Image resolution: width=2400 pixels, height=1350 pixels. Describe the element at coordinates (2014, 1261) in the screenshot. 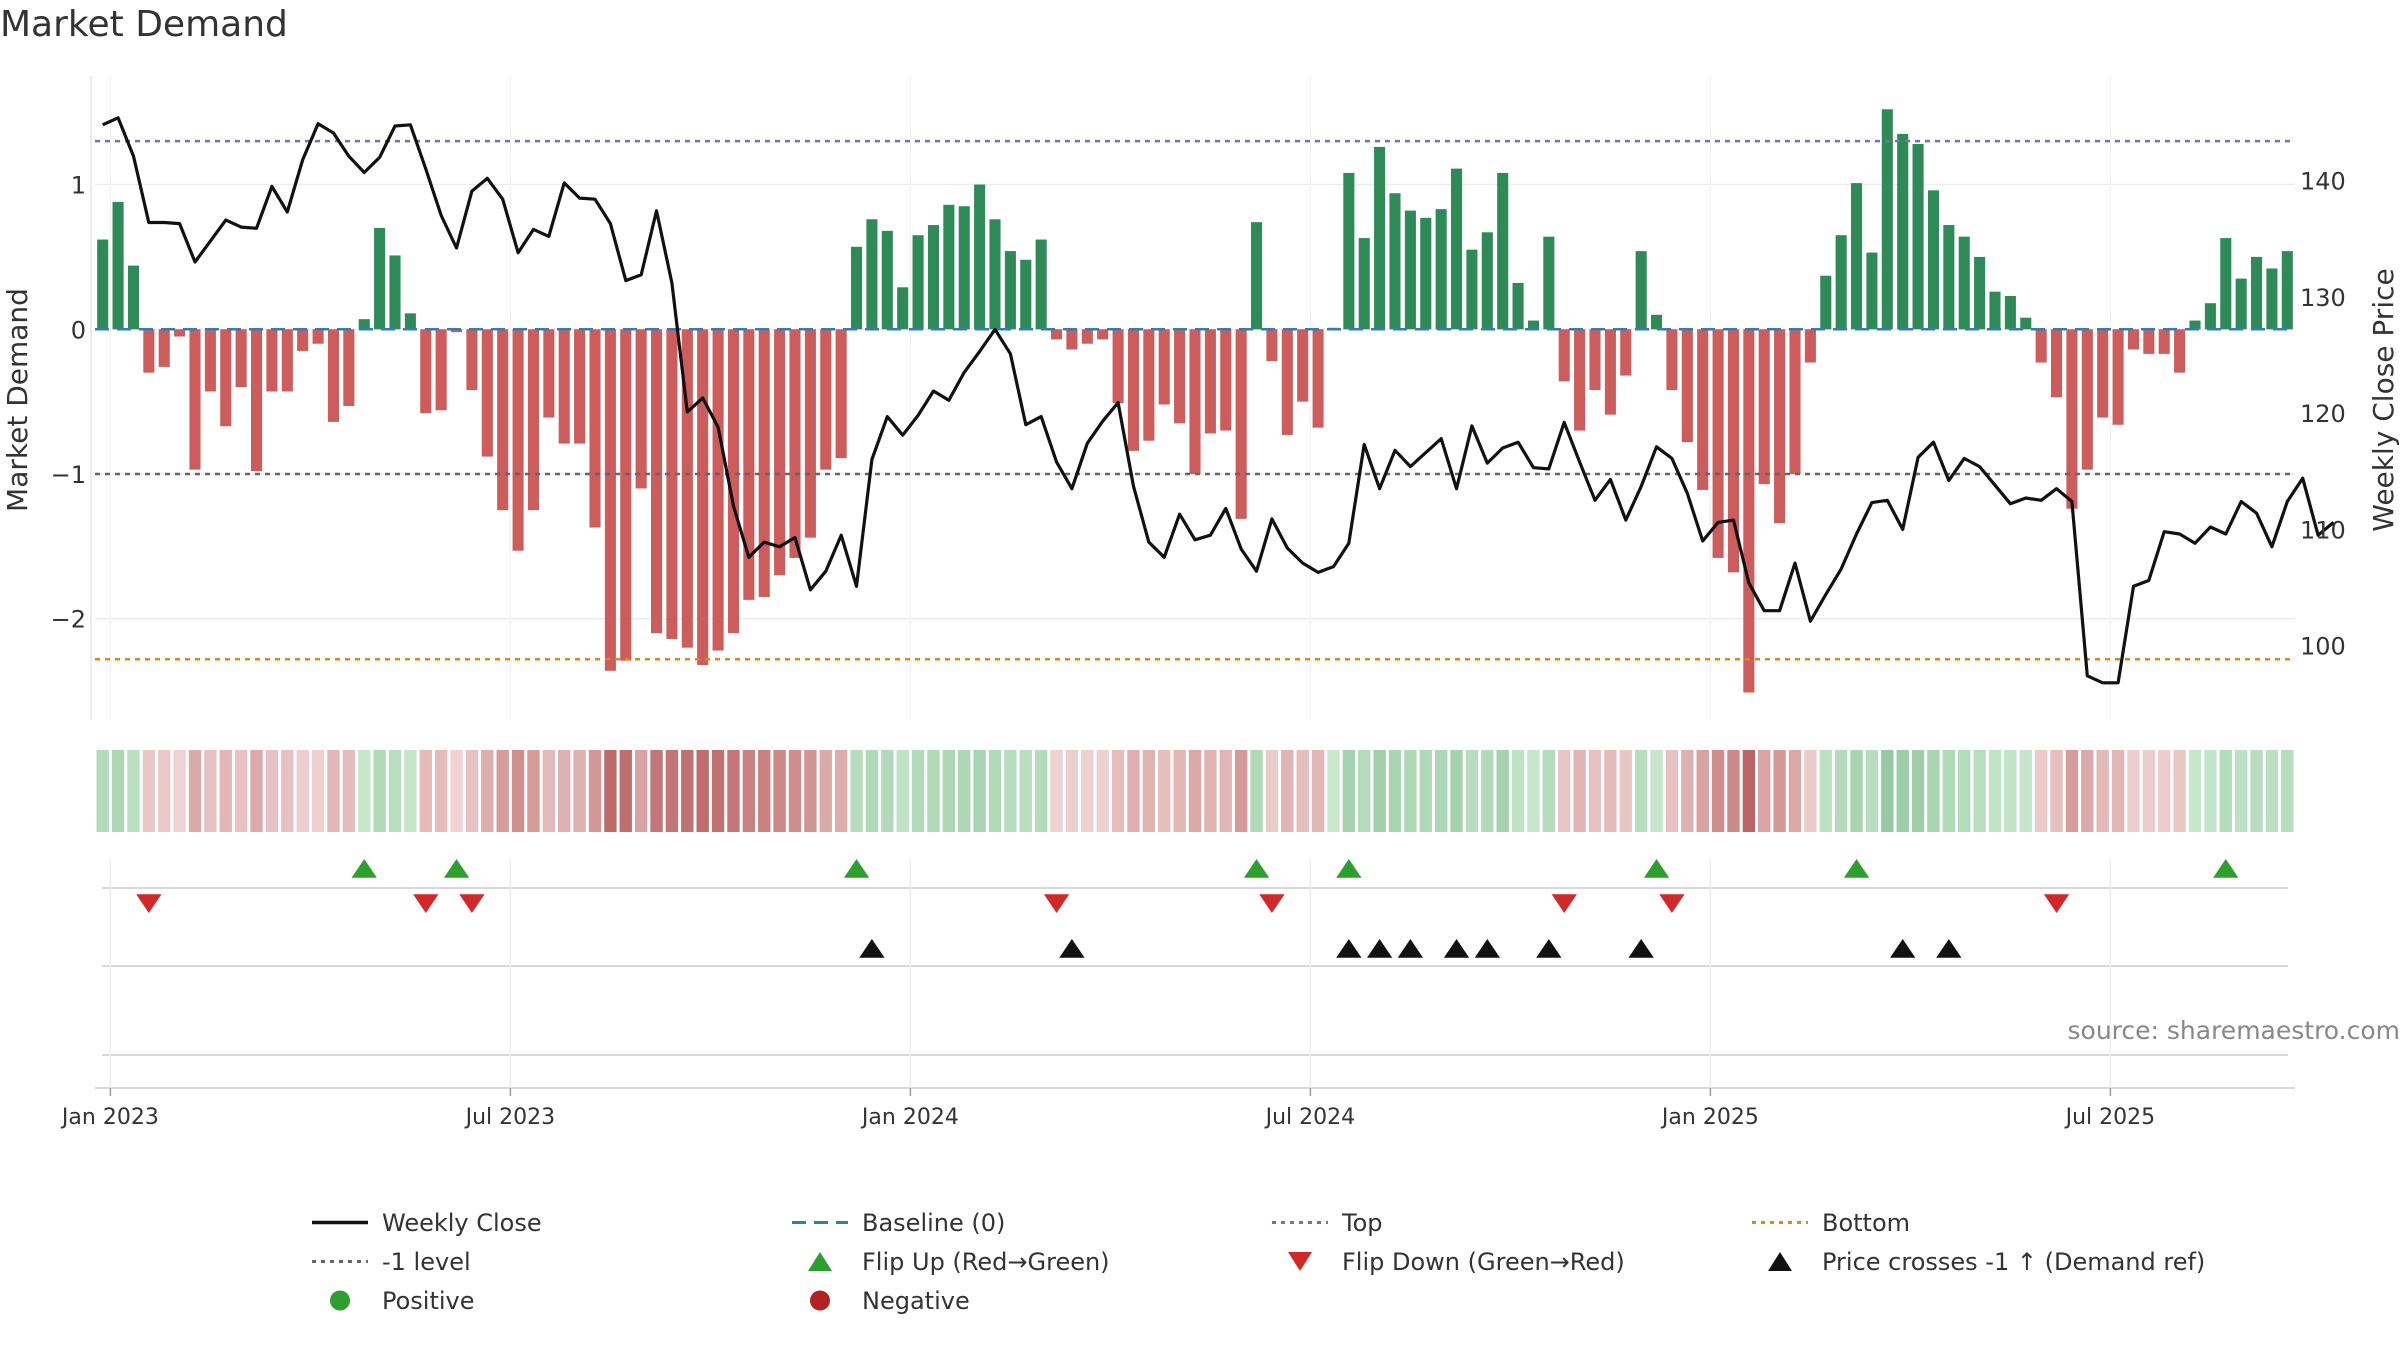

I see `legend-label: Price crosses -1 ↑ (Demand ref)` at that location.